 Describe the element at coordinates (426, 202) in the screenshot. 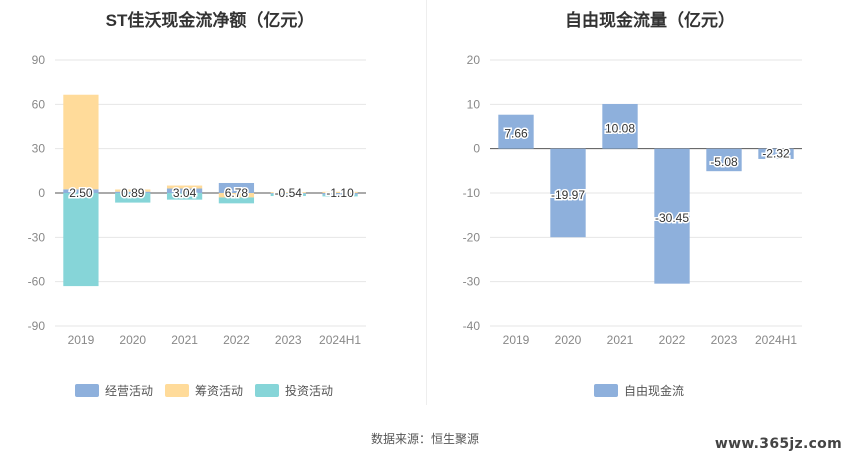

I see `panel-divider` at that location.